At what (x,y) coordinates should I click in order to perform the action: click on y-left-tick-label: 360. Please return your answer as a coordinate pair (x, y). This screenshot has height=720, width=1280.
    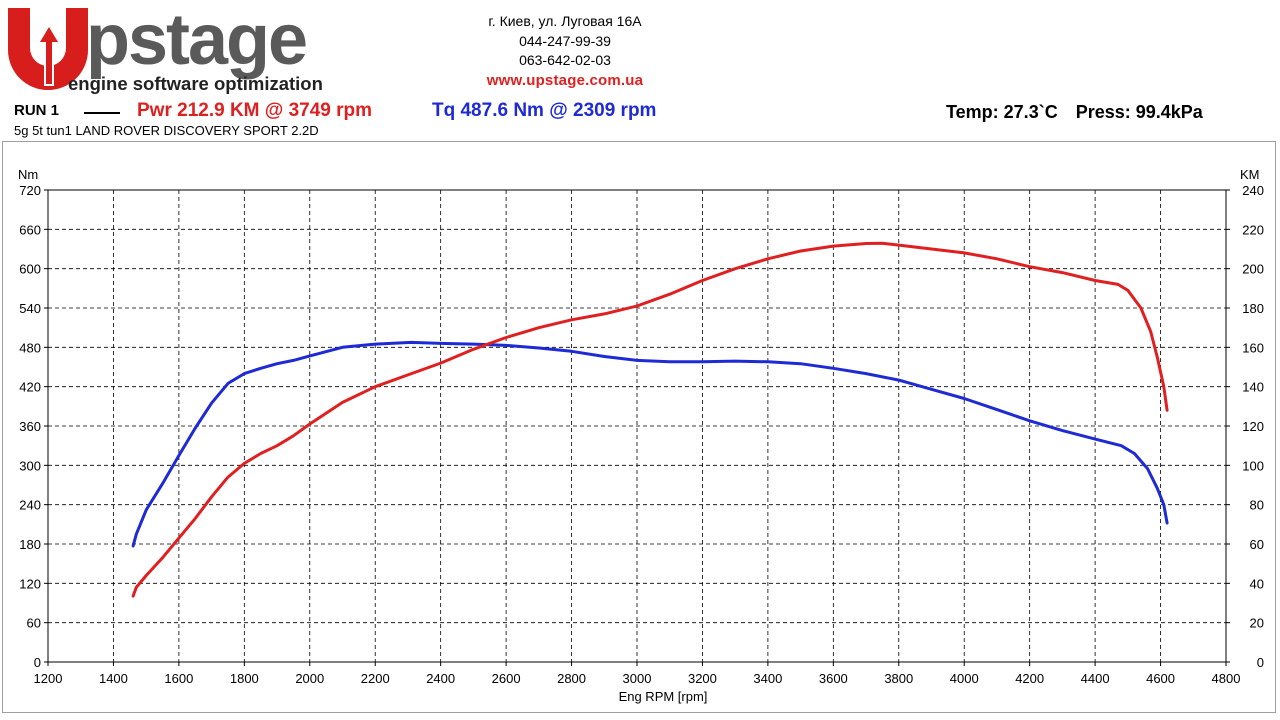
    Looking at the image, I should click on (30, 426).